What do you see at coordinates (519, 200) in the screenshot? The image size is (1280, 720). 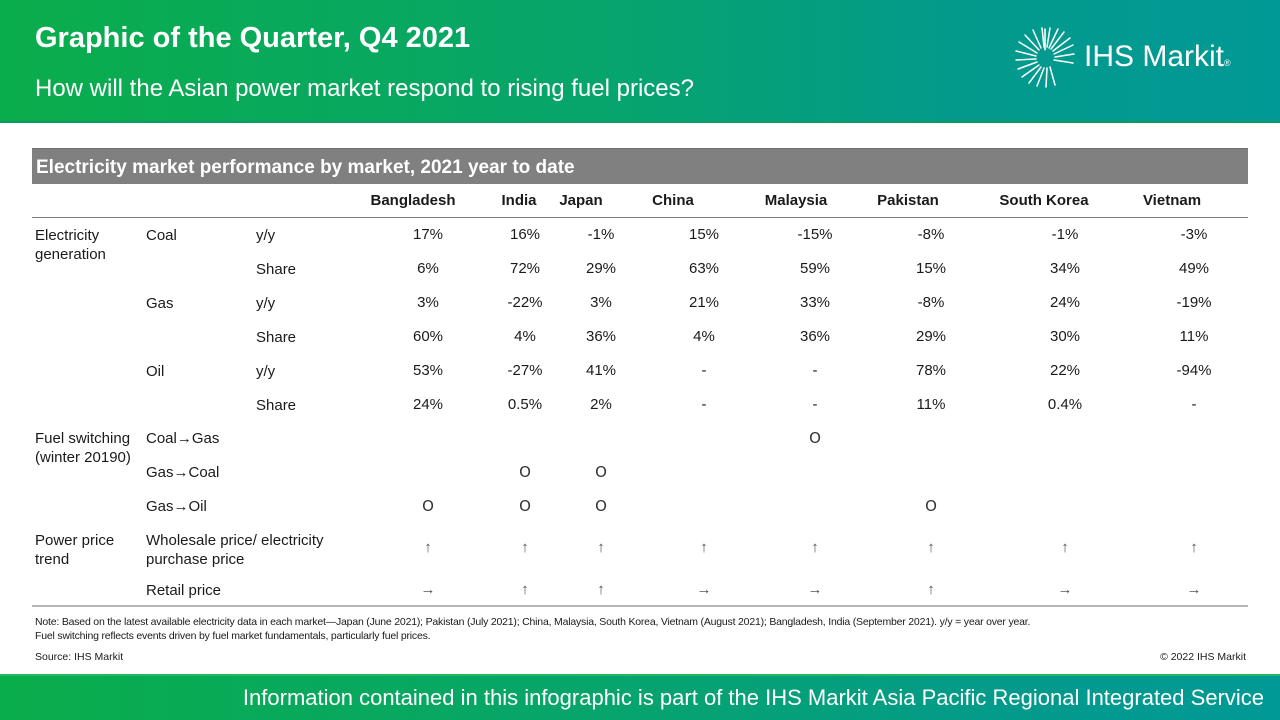 I see `column-header-india: India` at bounding box center [519, 200].